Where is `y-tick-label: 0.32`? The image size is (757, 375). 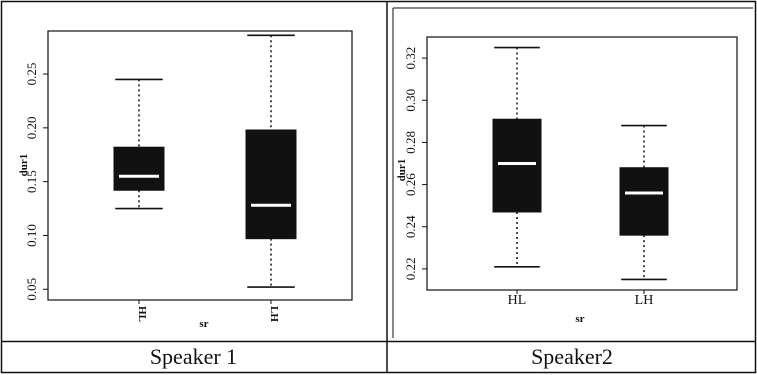
y-tick-label: 0.32 is located at coordinates (410, 58).